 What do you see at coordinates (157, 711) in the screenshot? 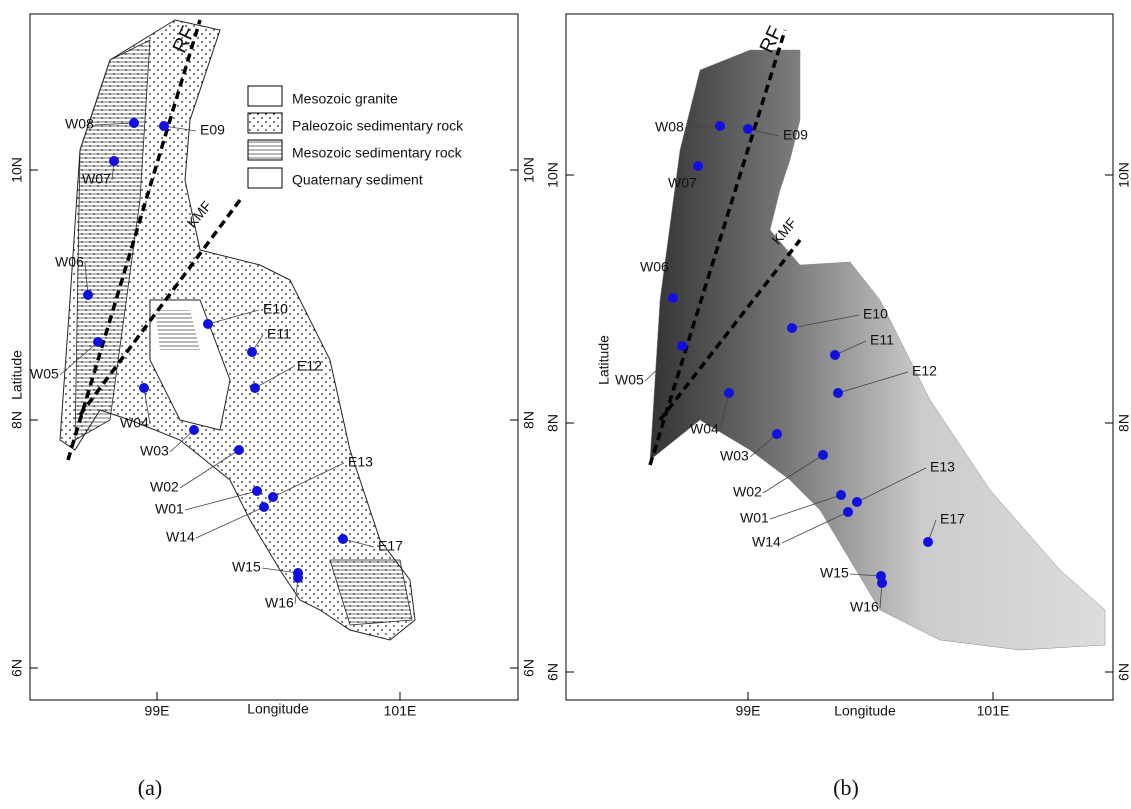
I see `x-tick-label: 99E` at bounding box center [157, 711].